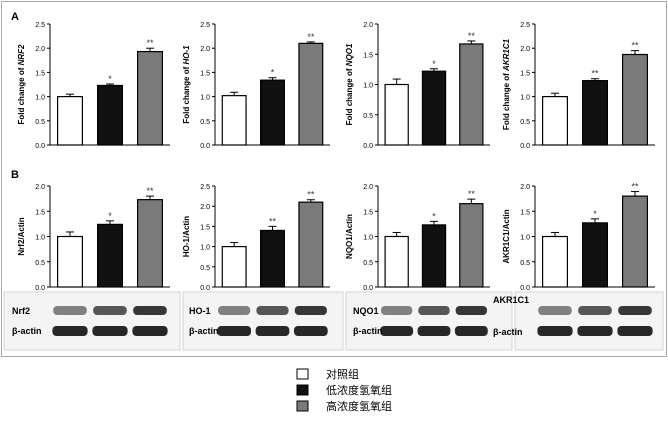 This screenshot has height=421, width=668. Describe the element at coordinates (506, 84) in the screenshot. I see `y-axis-label: Fold change of AKR1C1` at that location.